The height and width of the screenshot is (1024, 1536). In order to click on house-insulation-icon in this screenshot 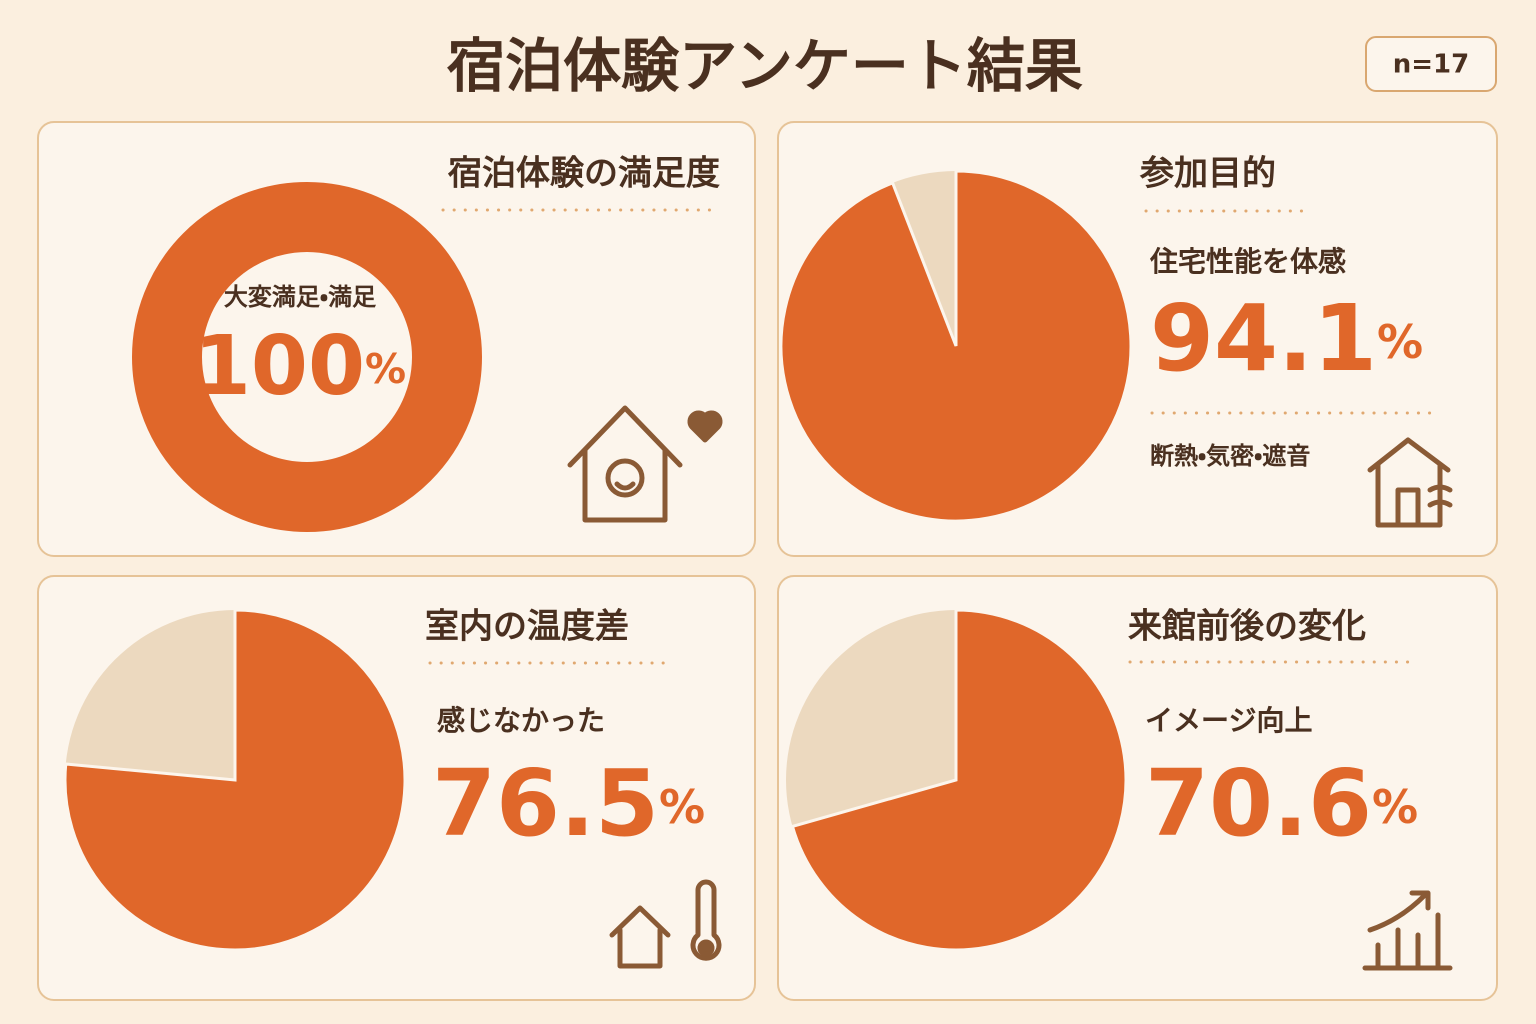, I will do `click(1410, 482)`.